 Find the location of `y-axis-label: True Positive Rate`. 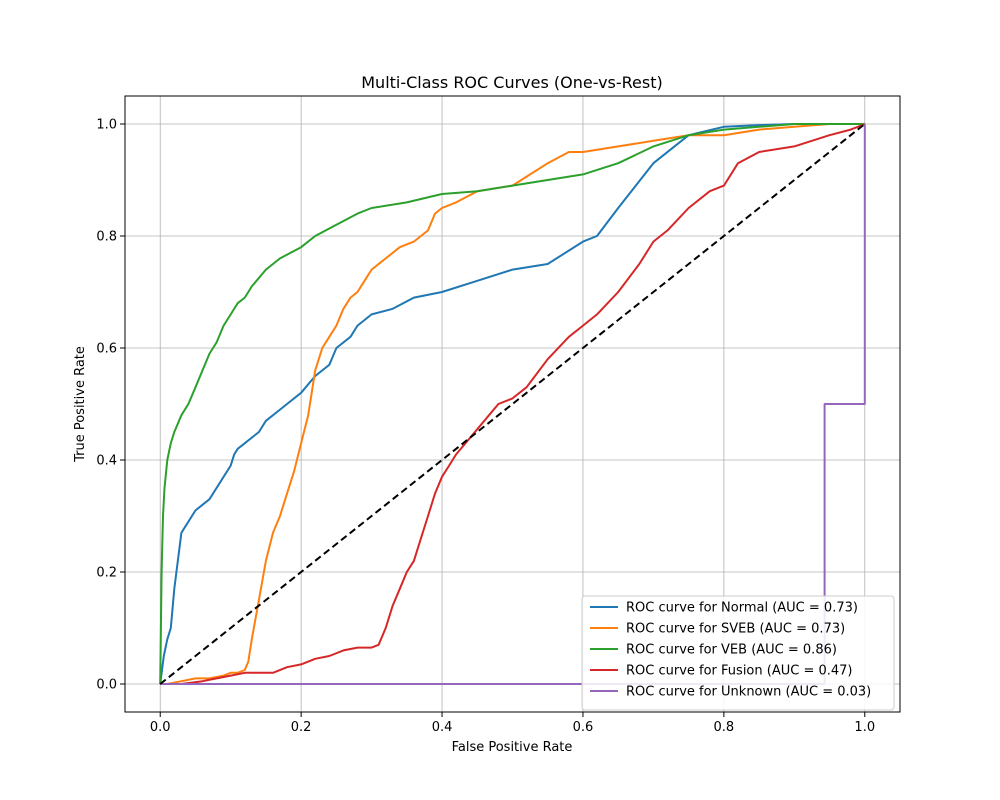

y-axis-label: True Positive Rate is located at coordinates (80, 404).